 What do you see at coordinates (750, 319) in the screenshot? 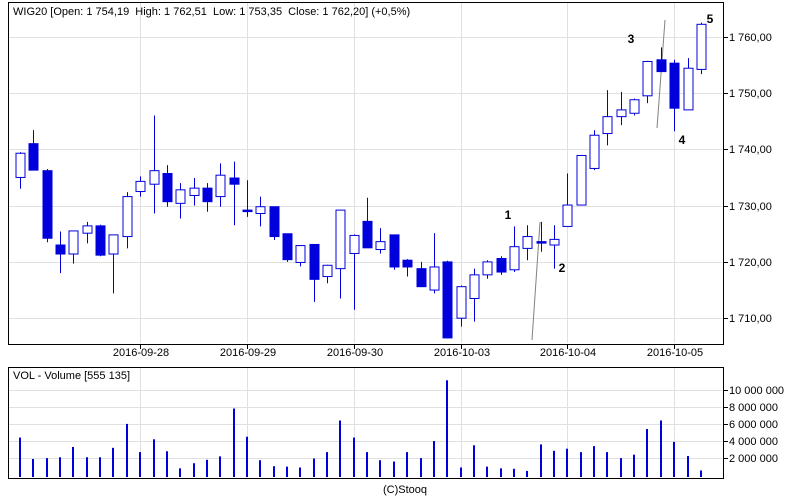
I see `price-axis-label: 1 710,00` at bounding box center [750, 319].